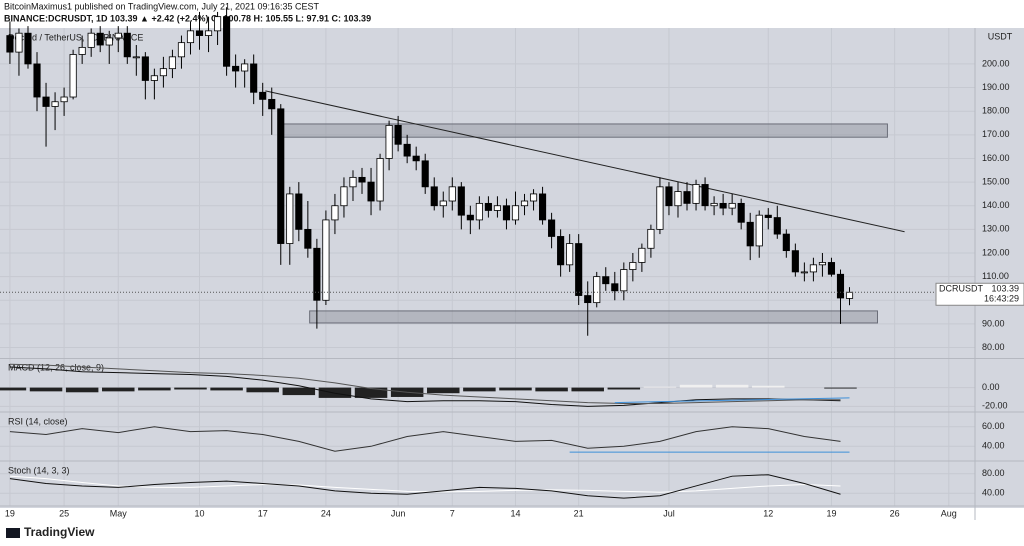  What do you see at coordinates (949, 513) in the screenshot?
I see `x-tick-label: Aug` at bounding box center [949, 513].